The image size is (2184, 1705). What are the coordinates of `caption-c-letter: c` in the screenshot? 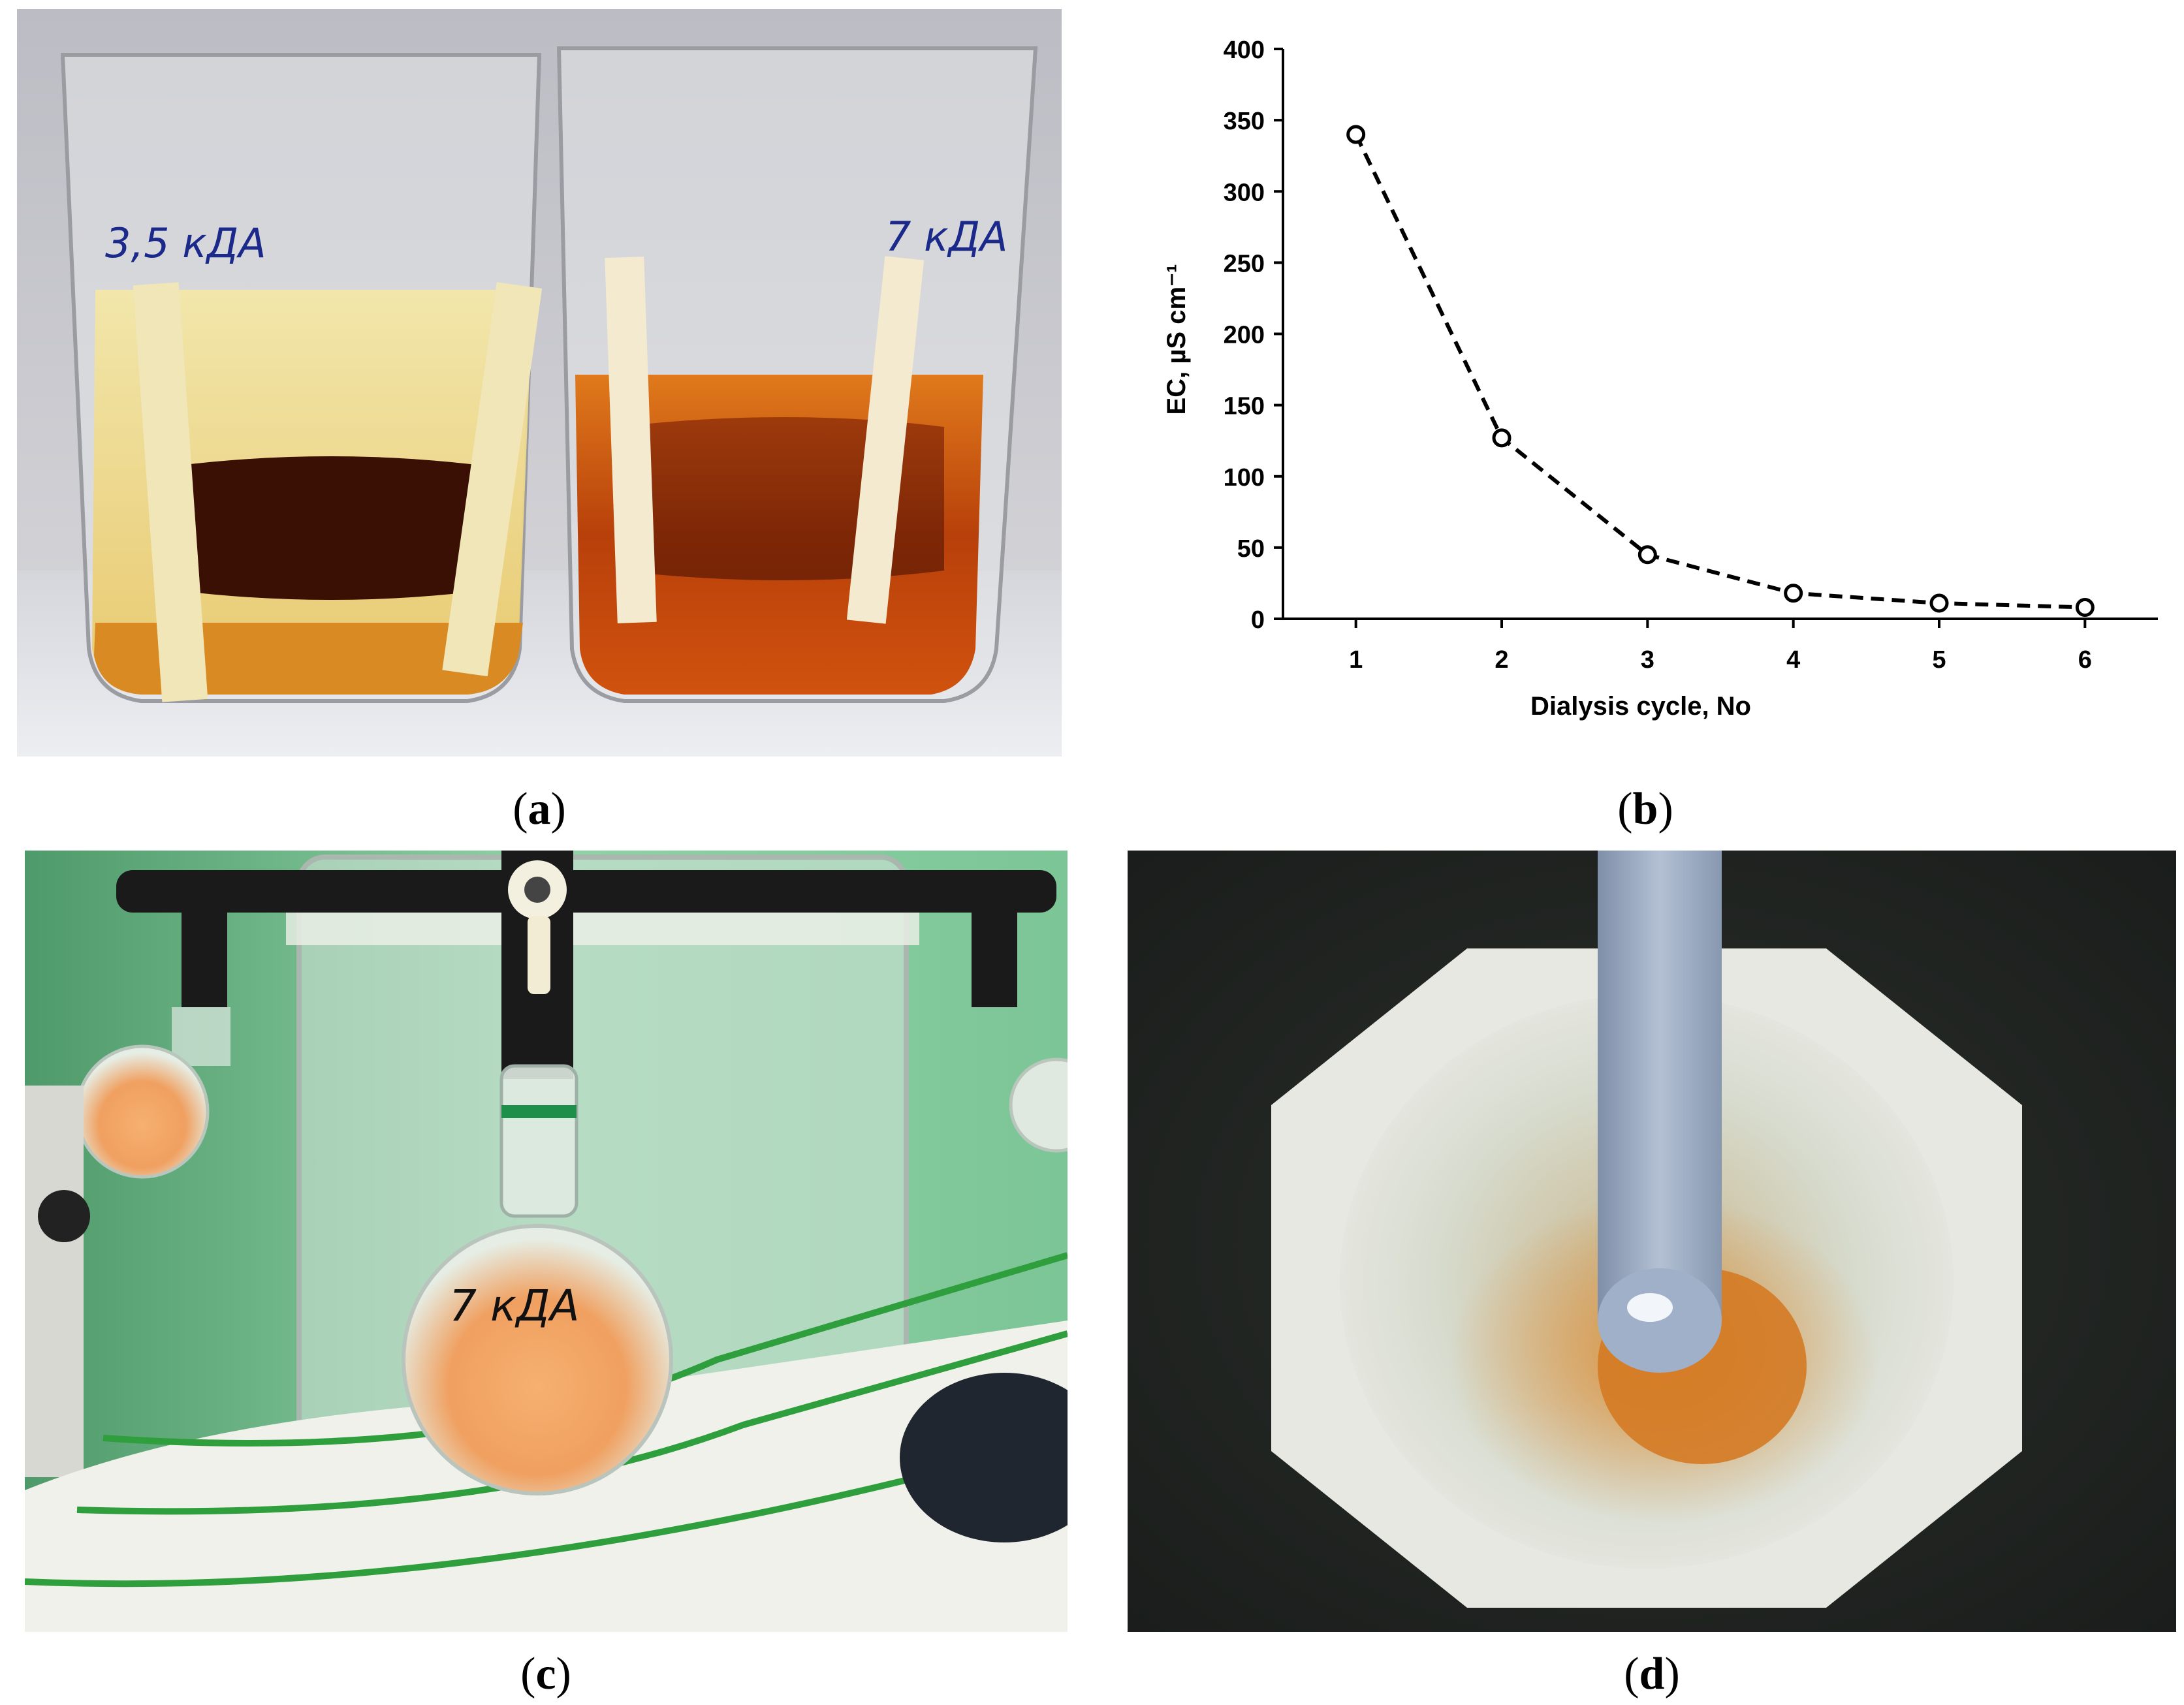 It's located at (546, 1674).